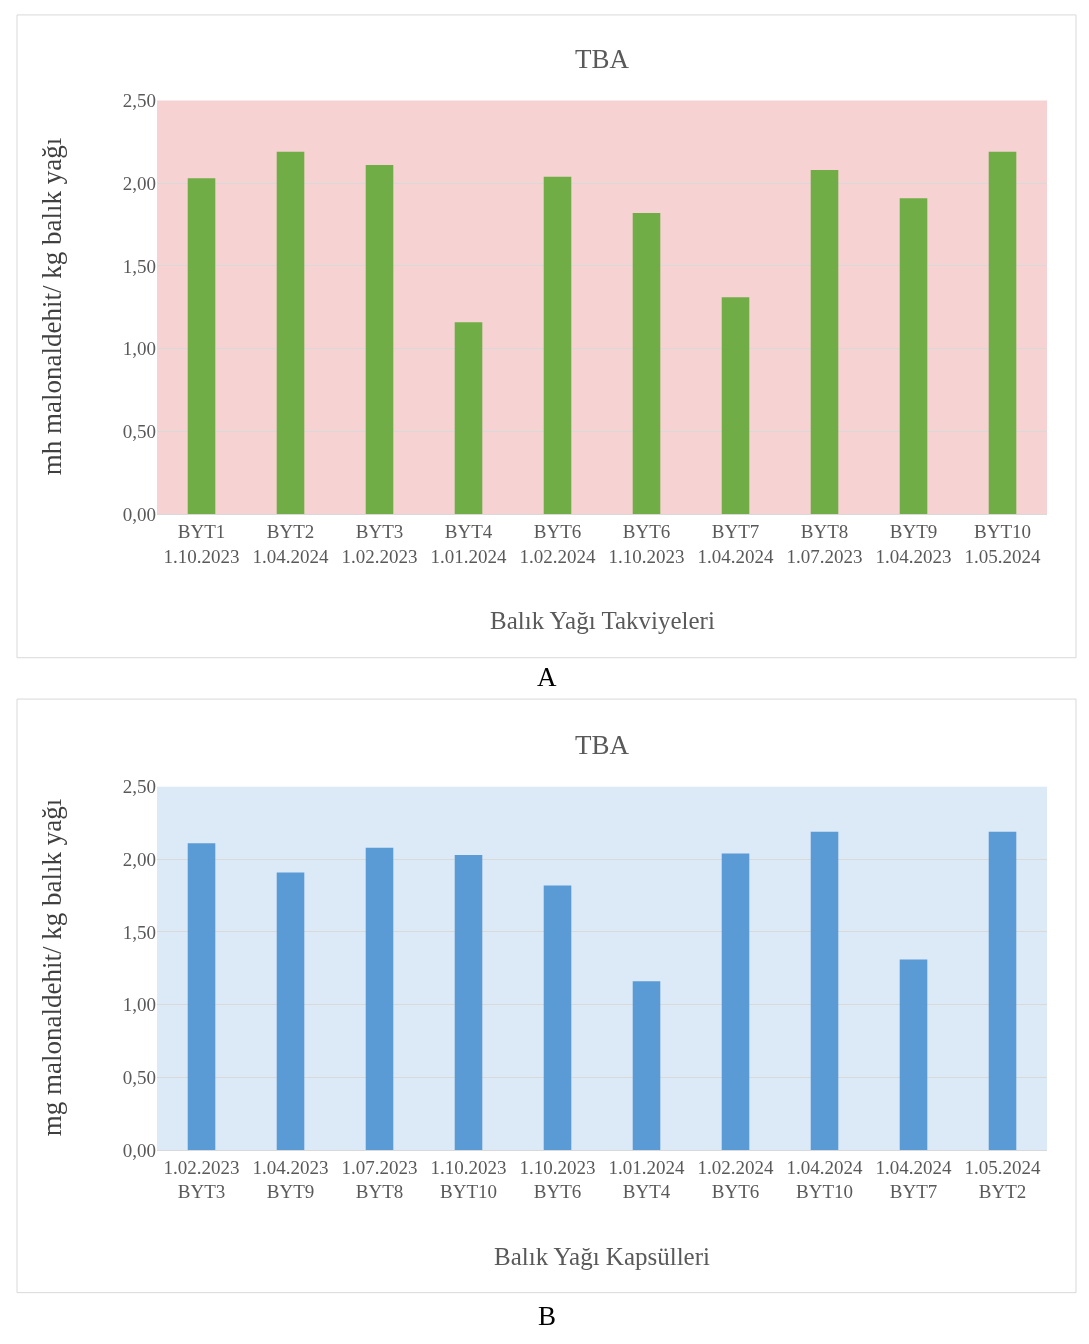 This screenshot has width=1089, height=1344. I want to click on x-tick-label: BYT1 1.10.2023, so click(201, 543).